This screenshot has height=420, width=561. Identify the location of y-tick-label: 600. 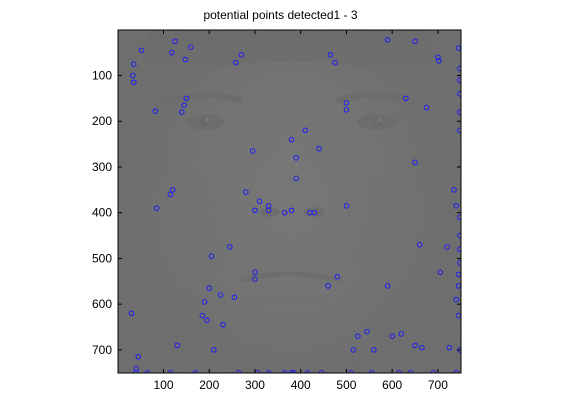
(102, 304).